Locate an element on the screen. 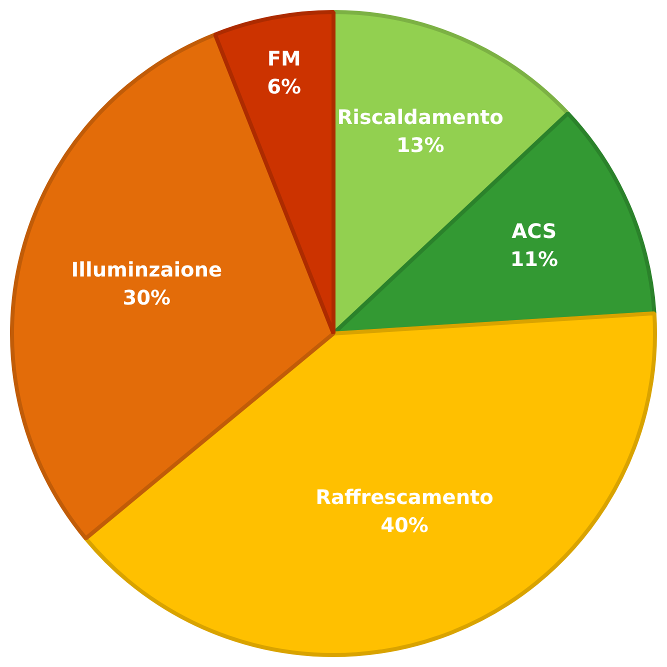 This screenshot has height=667, width=667. data-label: 11% is located at coordinates (534, 258).